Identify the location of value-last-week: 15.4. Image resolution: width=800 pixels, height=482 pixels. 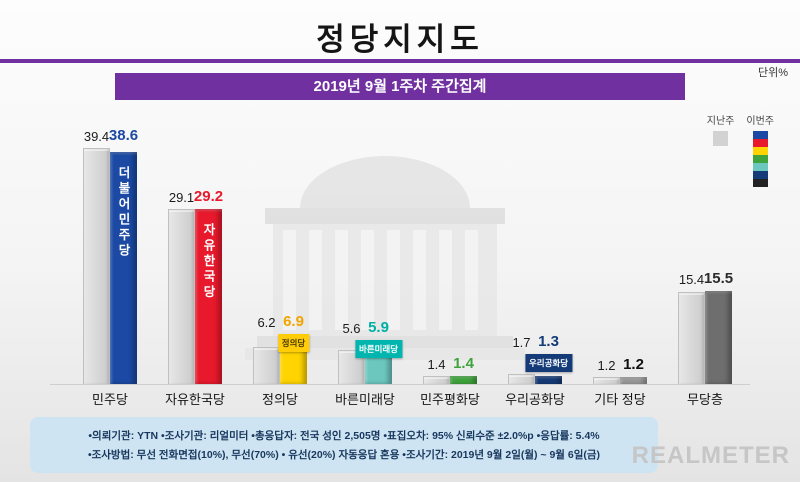
(691, 279).